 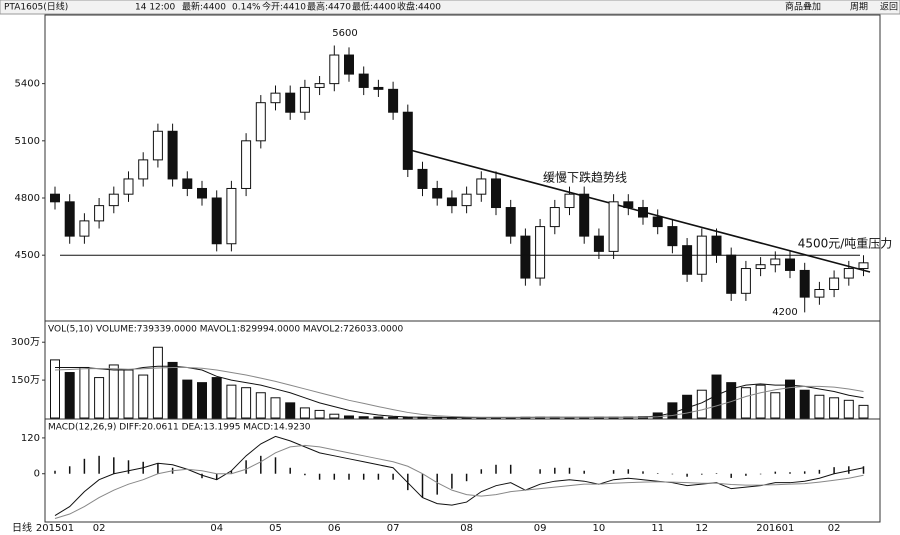 What do you see at coordinates (450, 7) in the screenshot?
I see `header-bar` at bounding box center [450, 7].